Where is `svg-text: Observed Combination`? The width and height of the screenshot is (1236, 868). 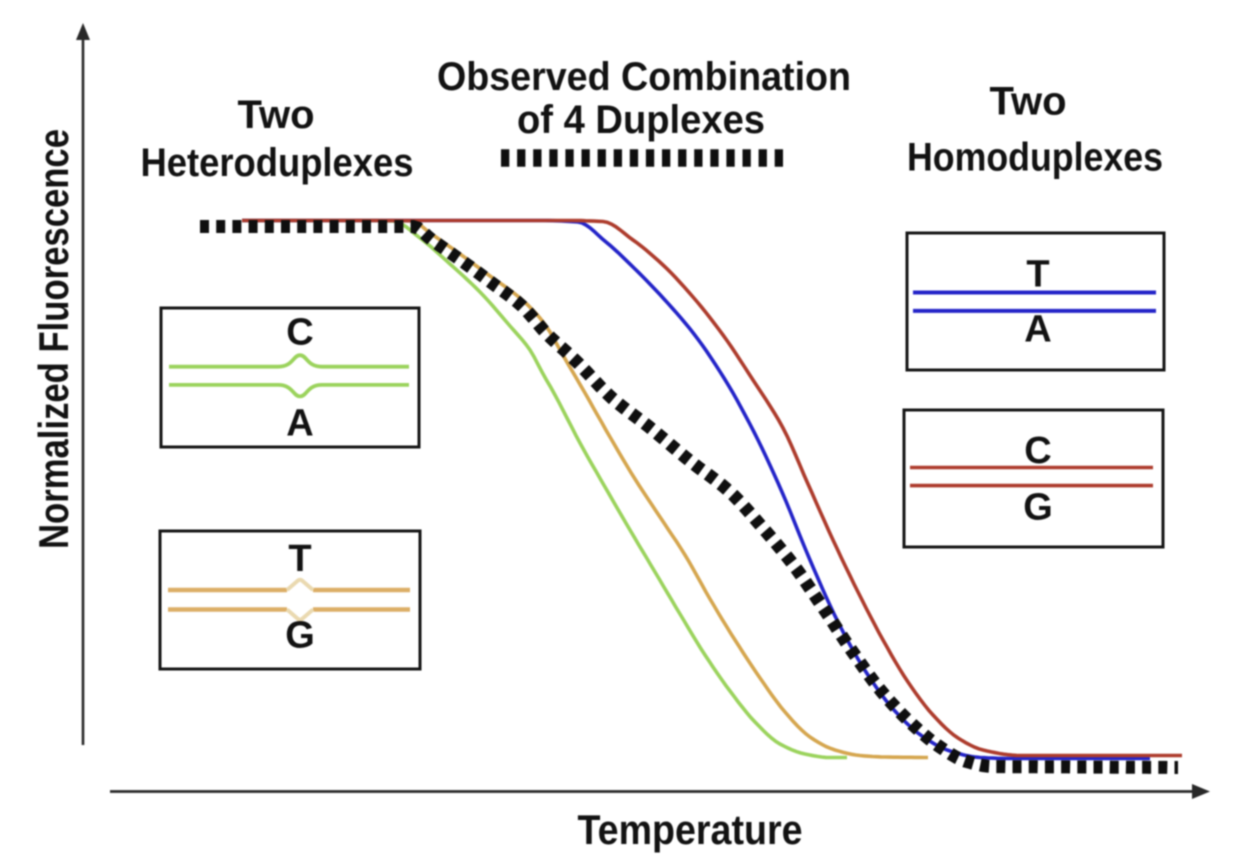 svg-text: Observed Combination is located at coordinates (644, 77).